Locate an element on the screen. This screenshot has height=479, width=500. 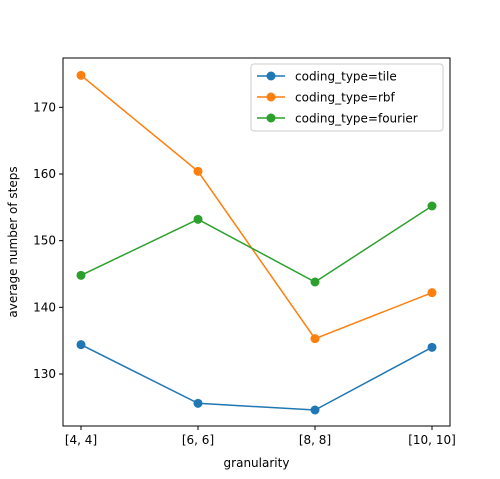
x-axis: [4, 4] [6, 6] [8, 8] [10, 10] is located at coordinates (260, 436).